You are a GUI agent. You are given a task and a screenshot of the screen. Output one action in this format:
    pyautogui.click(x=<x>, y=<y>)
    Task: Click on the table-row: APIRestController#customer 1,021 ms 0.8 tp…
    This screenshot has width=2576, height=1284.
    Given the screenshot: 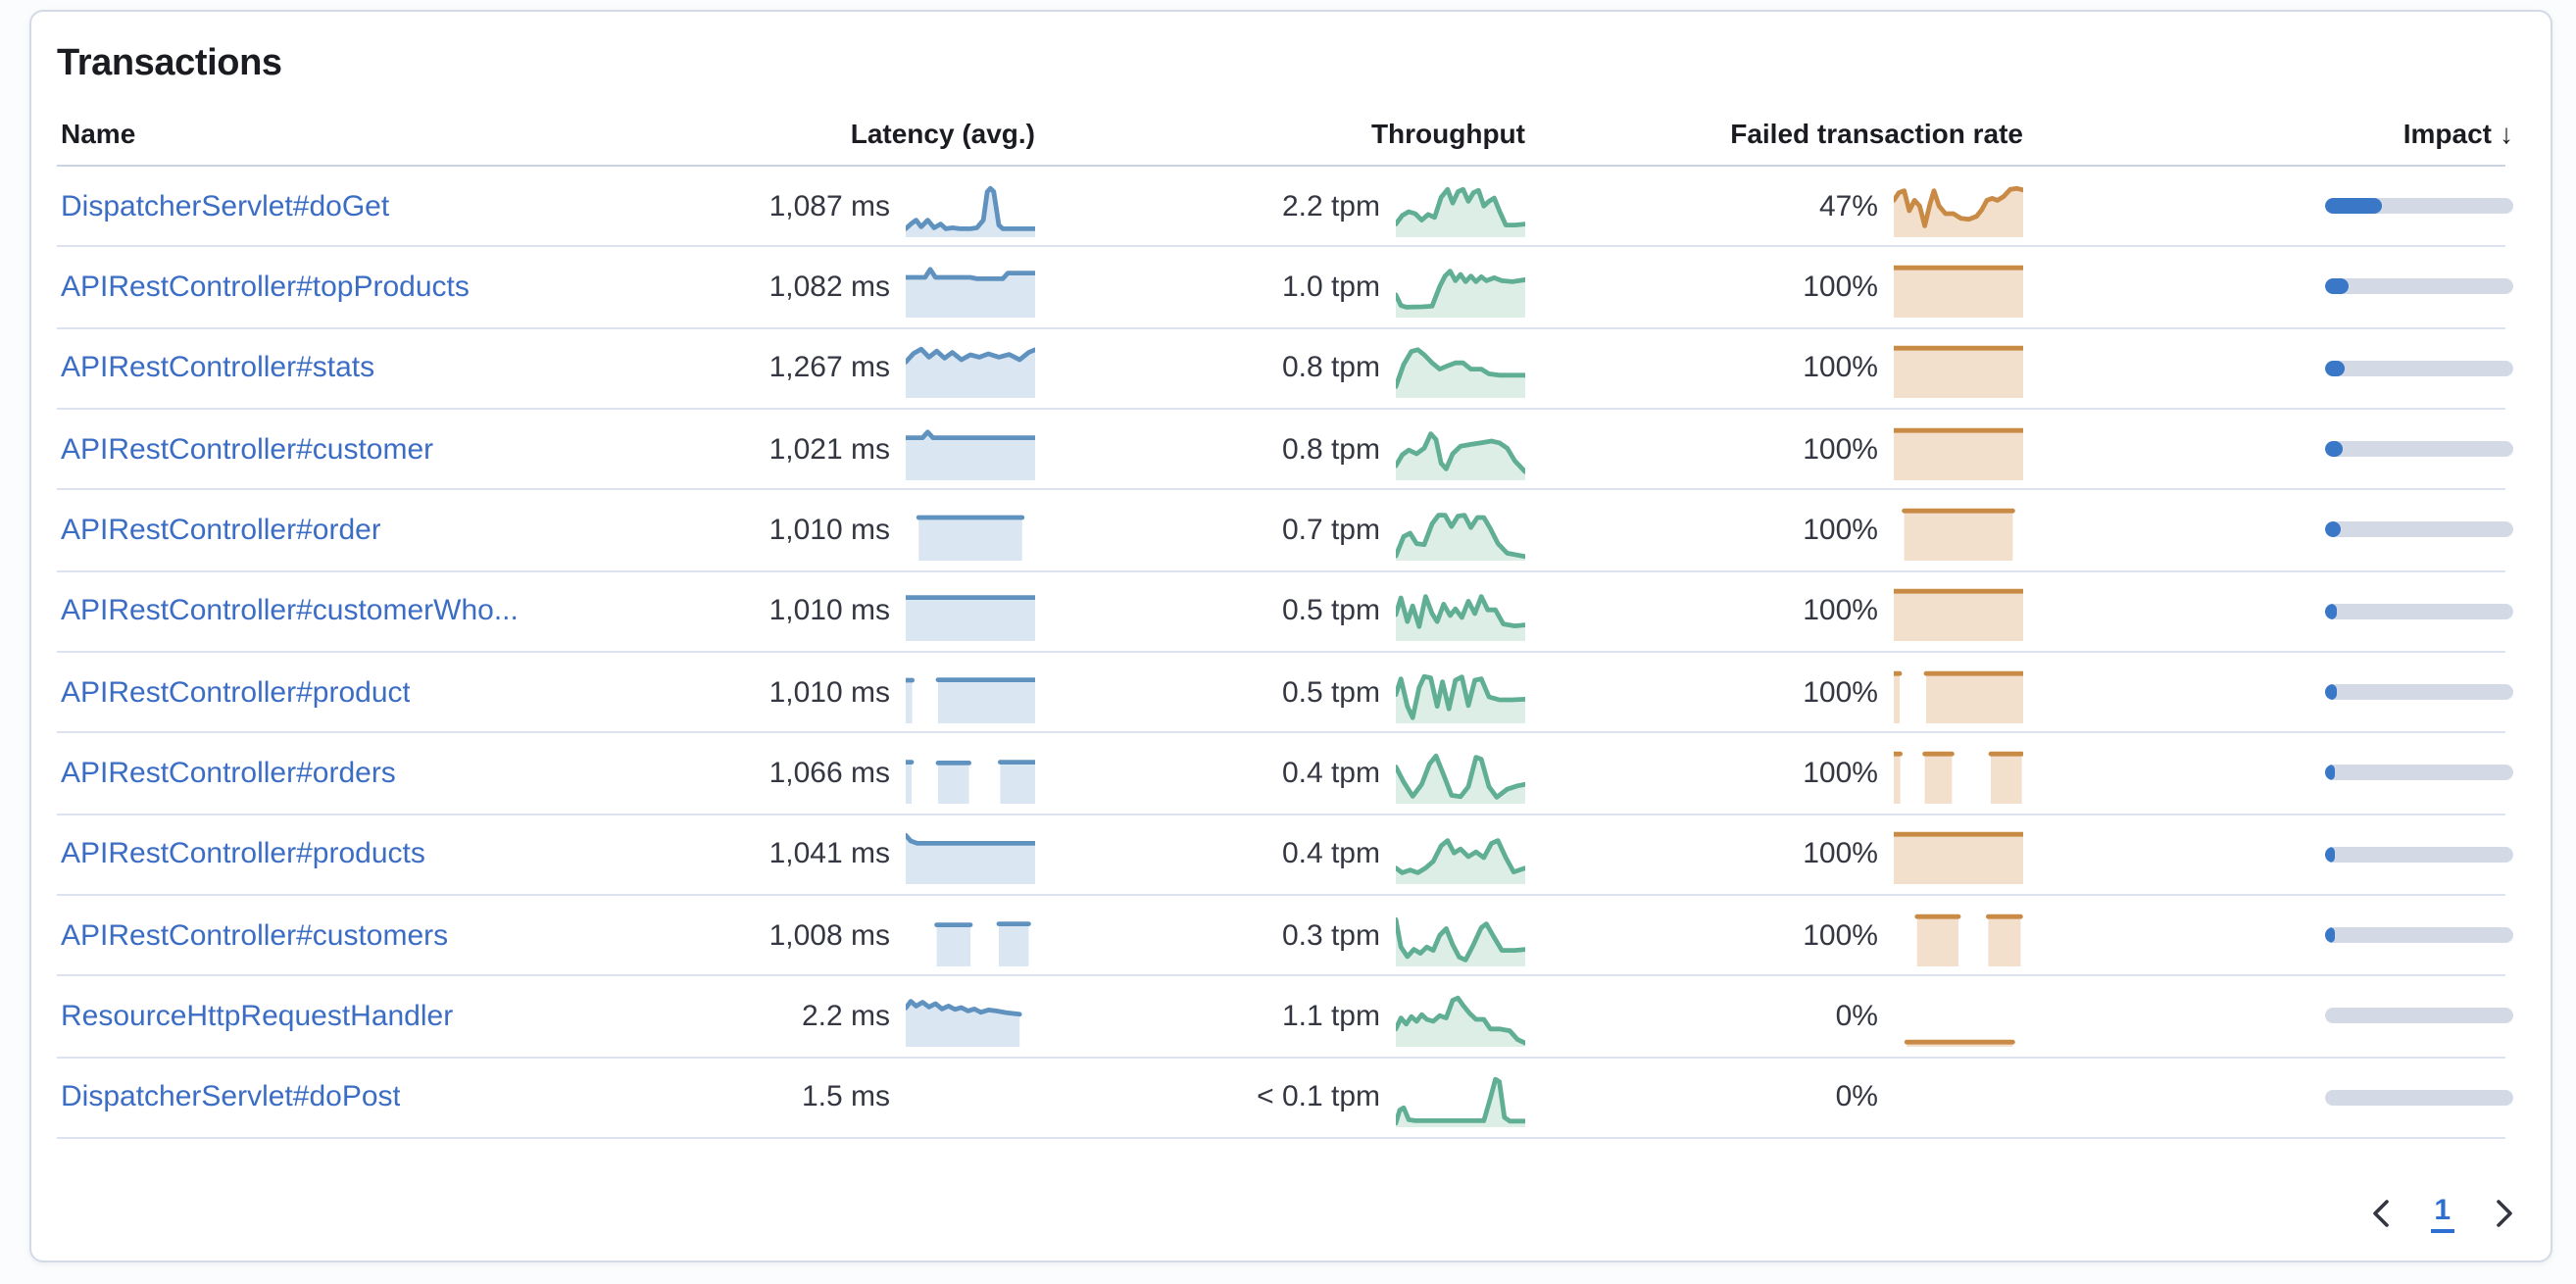 What is the action you would take?
    pyautogui.click(x=1285, y=450)
    